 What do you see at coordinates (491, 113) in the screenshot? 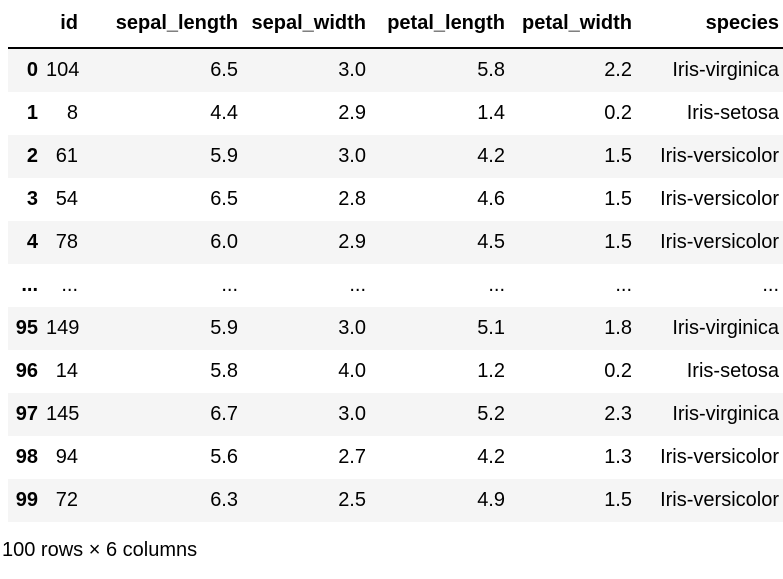
I see `table-cell: 1.4` at bounding box center [491, 113].